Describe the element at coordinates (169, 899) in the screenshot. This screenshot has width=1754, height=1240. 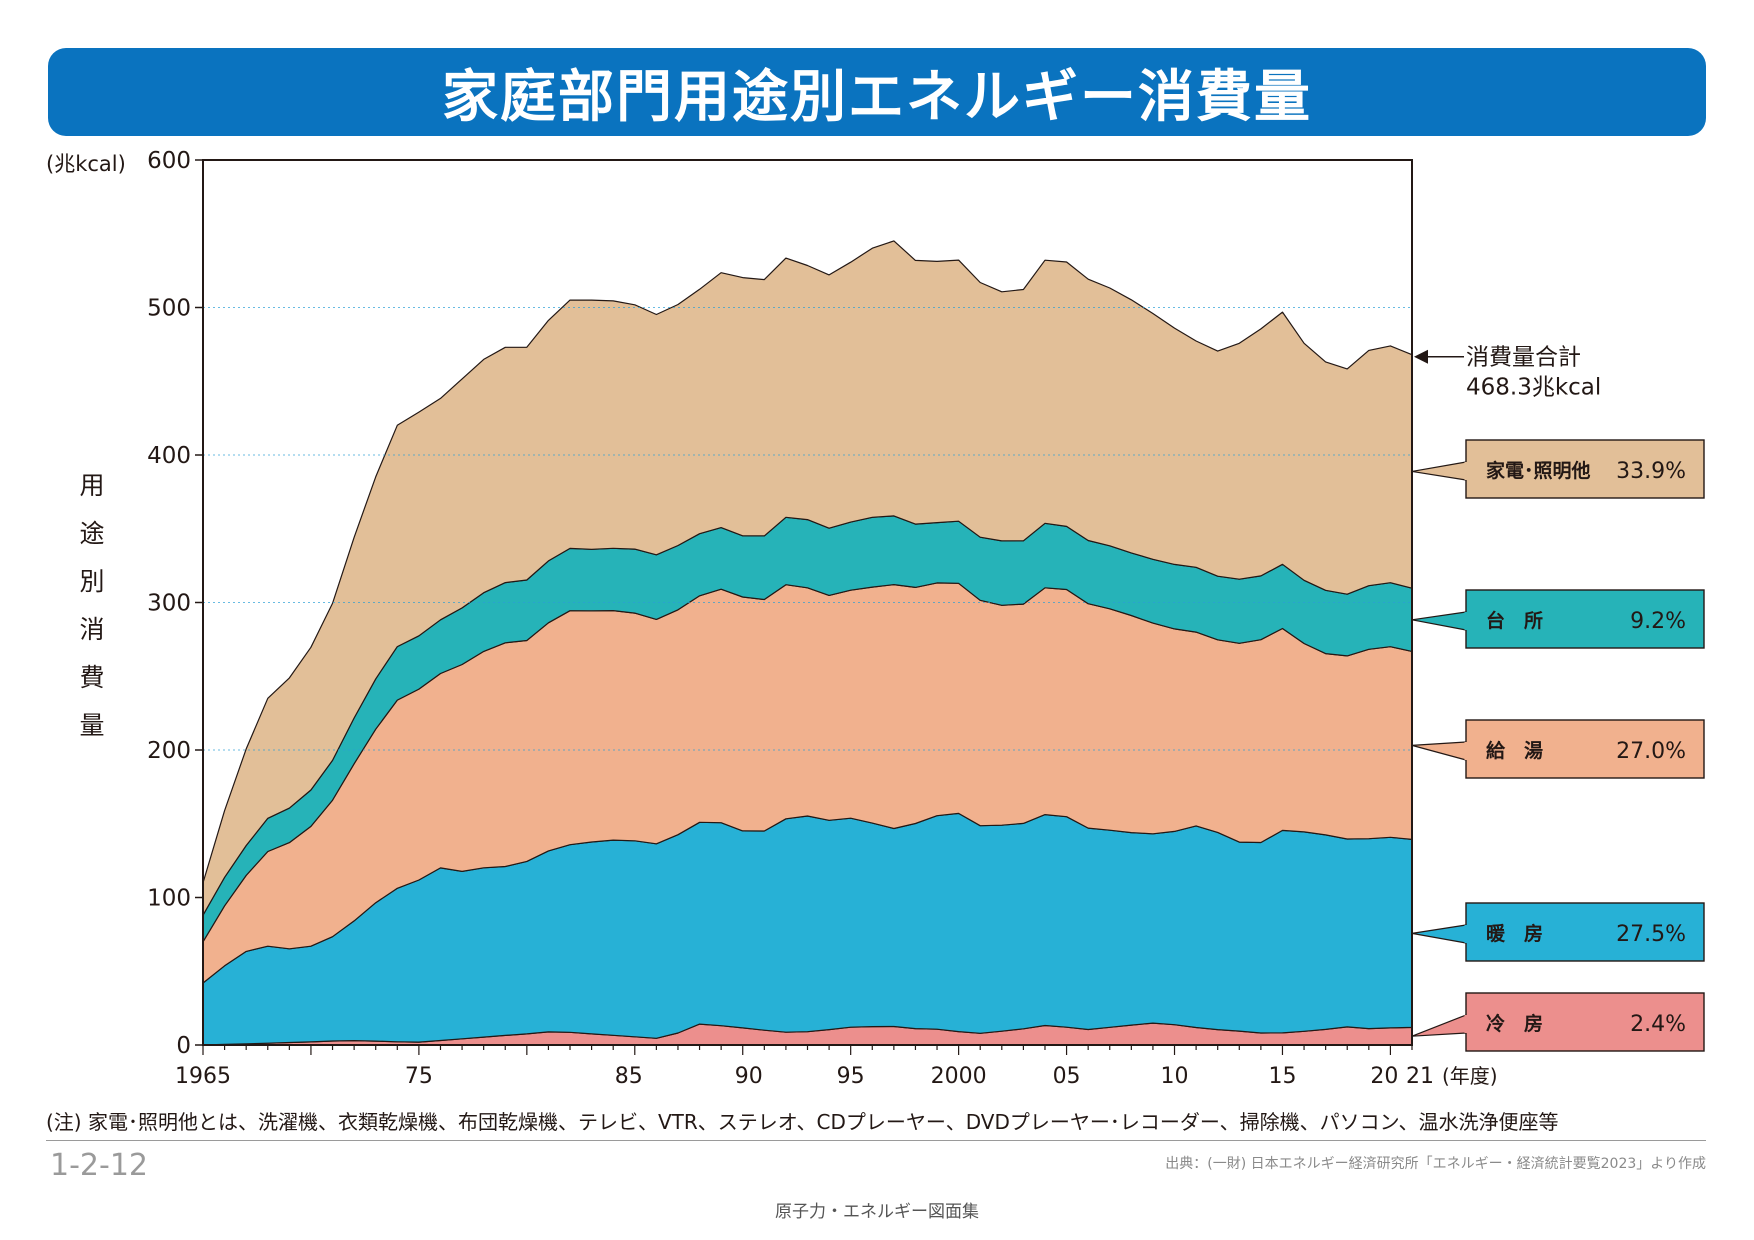
I see `y-tick-label: 100` at that location.